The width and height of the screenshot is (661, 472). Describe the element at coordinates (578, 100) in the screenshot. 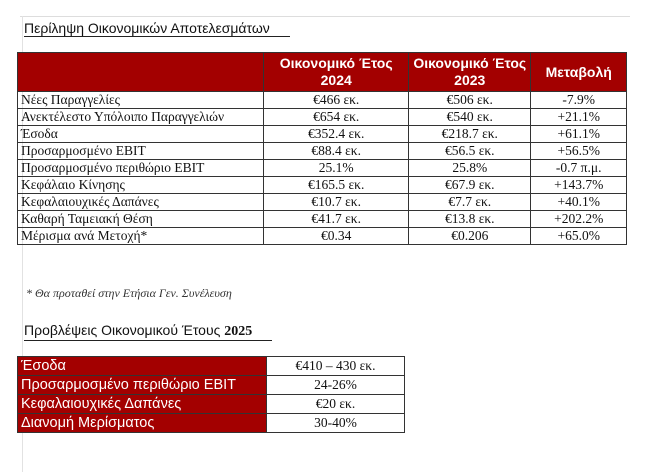

I see `row-value: -7.9%` at that location.